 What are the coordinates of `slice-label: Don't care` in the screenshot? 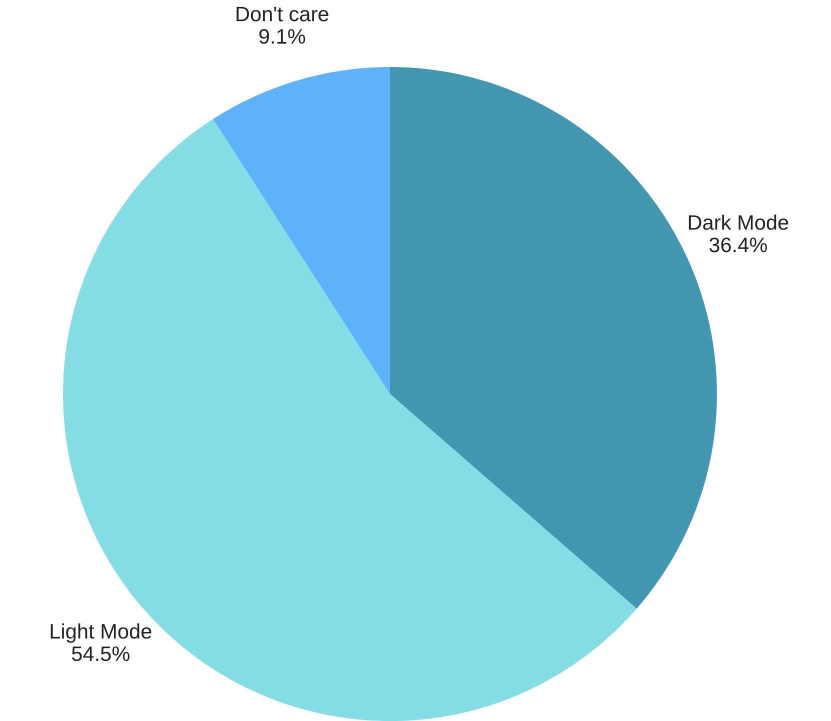 It's located at (282, 14).